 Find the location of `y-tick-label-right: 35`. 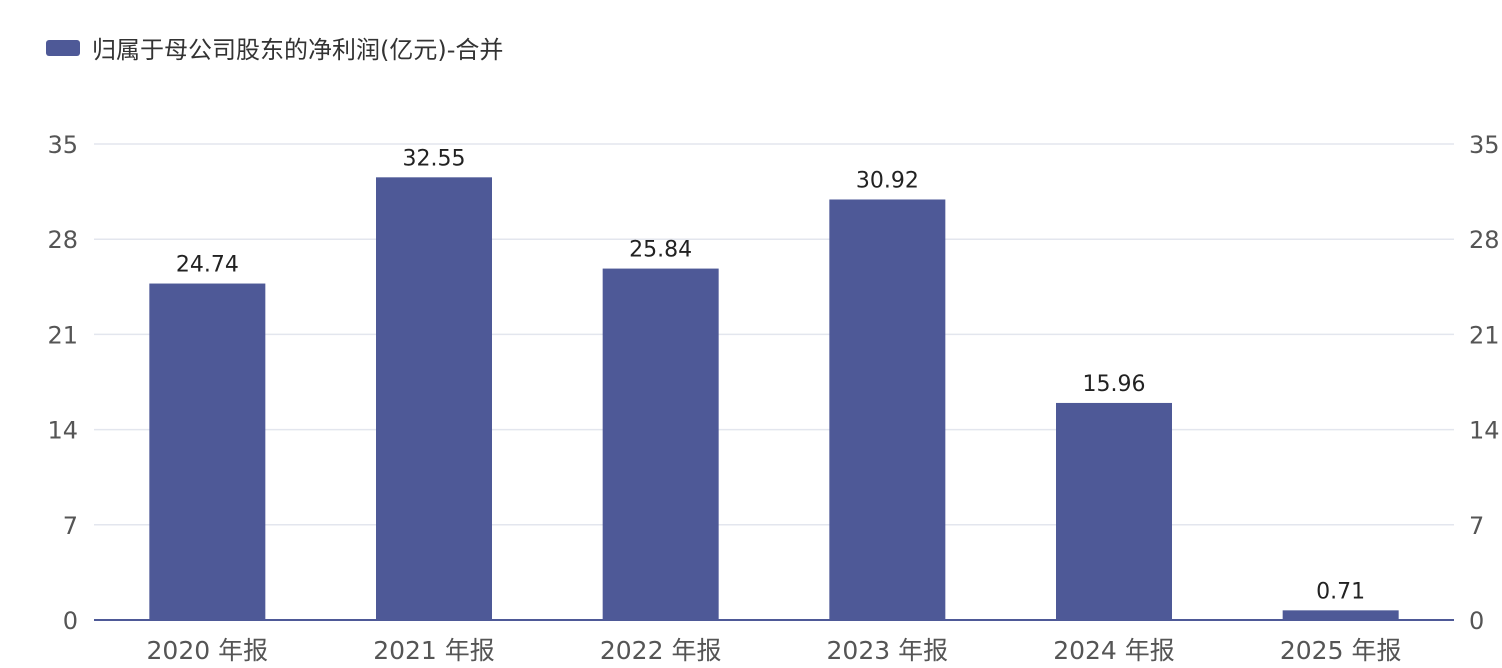

y-tick-label-right: 35 is located at coordinates (1484, 145).